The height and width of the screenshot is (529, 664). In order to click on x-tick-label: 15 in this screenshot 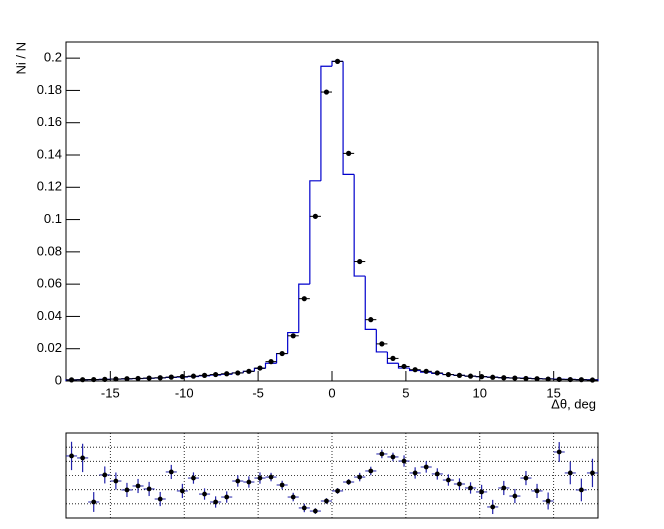, I will do `click(553, 392)`.